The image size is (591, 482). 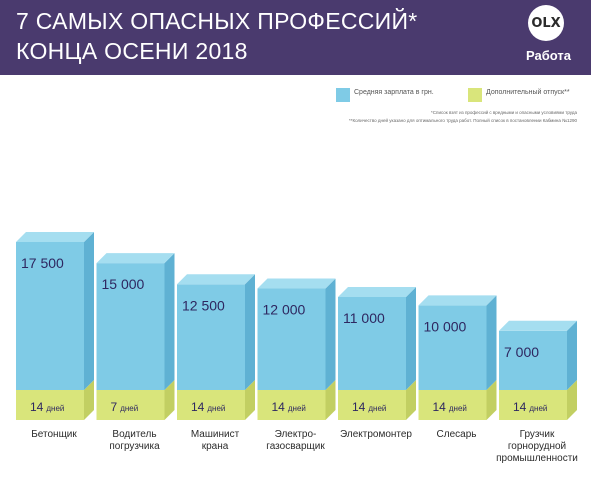 I want to click on salary-label-6: 7 000, so click(x=521, y=352).